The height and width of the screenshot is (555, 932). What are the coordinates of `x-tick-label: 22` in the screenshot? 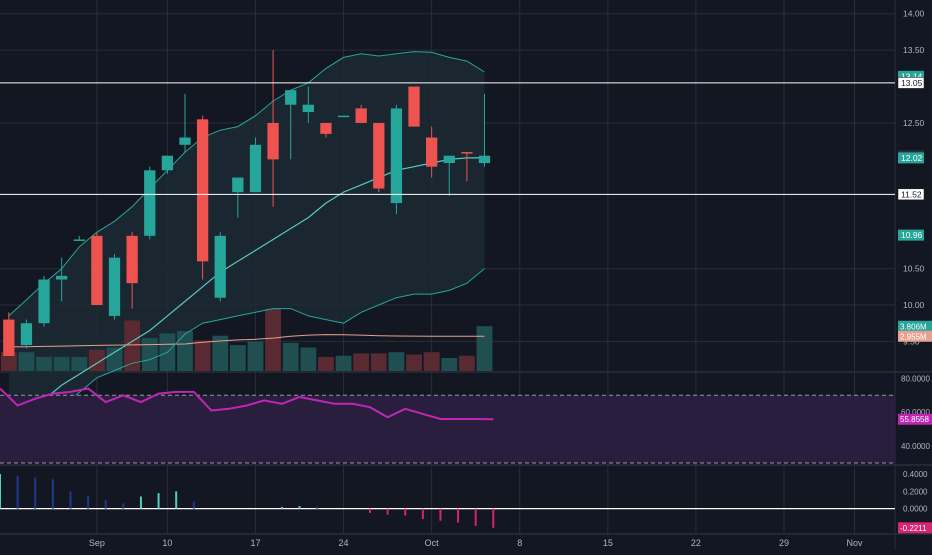 It's located at (696, 543).